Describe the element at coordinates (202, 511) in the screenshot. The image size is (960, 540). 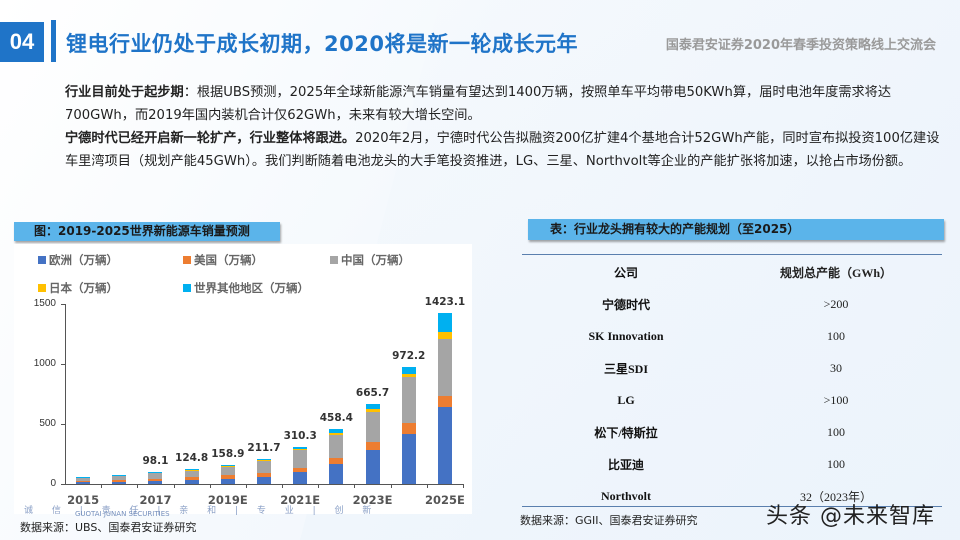
I see `company-logo-slogan: 诚 信 | 责 任 | 亲 和 | 专 业 | 创 新` at that location.